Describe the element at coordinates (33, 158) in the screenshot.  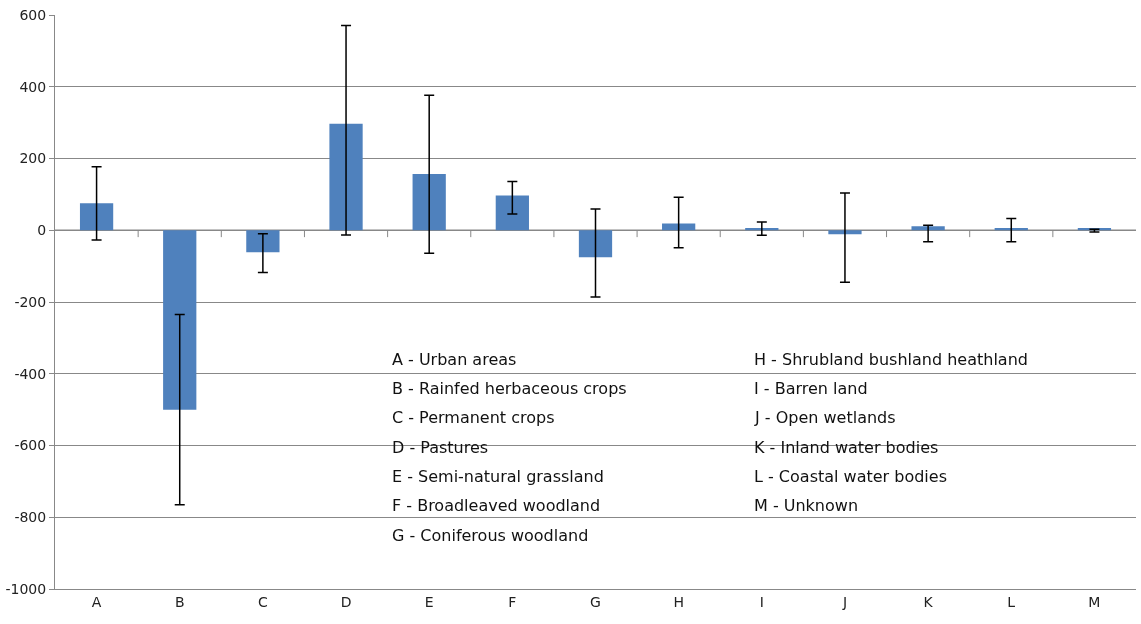
I see `y-tick-label: 200` at that location.